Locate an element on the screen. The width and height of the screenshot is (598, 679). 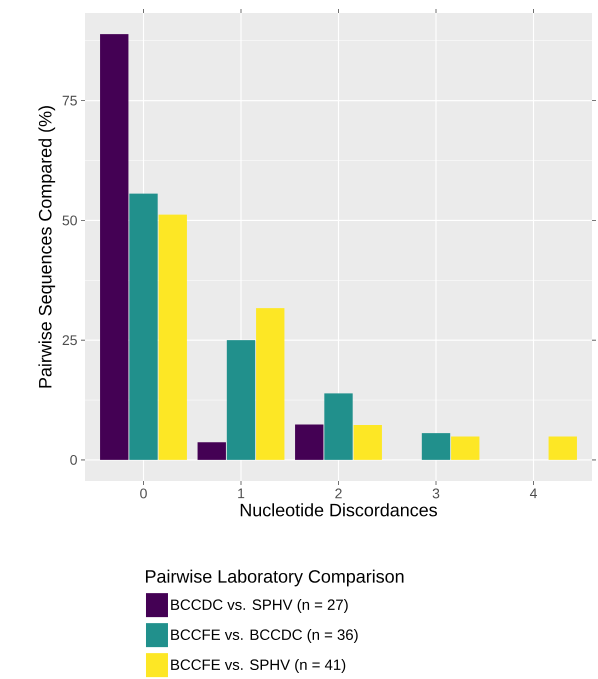
y-tick-label: 25 is located at coordinates (69, 340).